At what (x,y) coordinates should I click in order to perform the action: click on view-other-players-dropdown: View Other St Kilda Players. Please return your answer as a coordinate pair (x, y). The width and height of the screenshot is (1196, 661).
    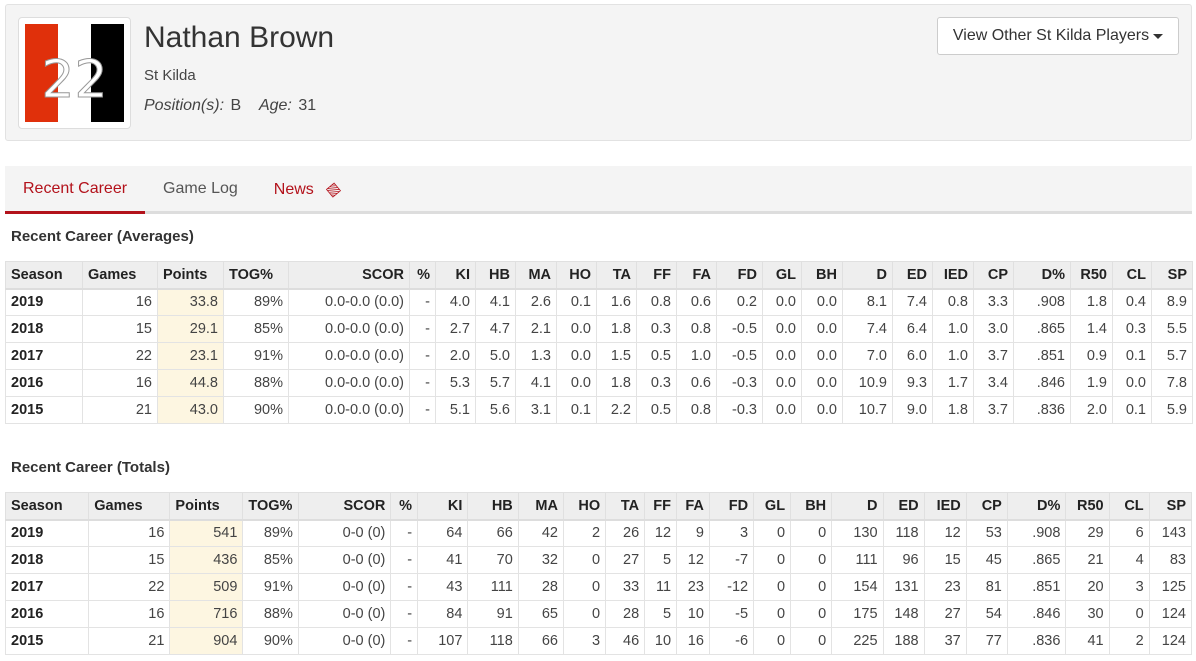
    Looking at the image, I should click on (1058, 36).